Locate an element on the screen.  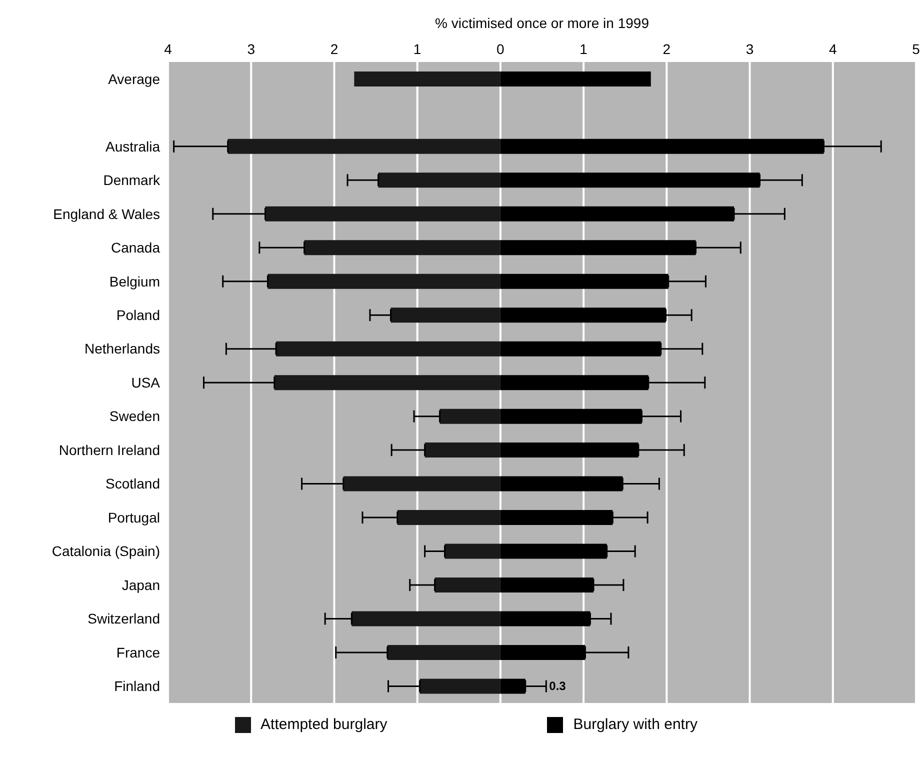
y-tick-label: Portugal is located at coordinates (134, 517).